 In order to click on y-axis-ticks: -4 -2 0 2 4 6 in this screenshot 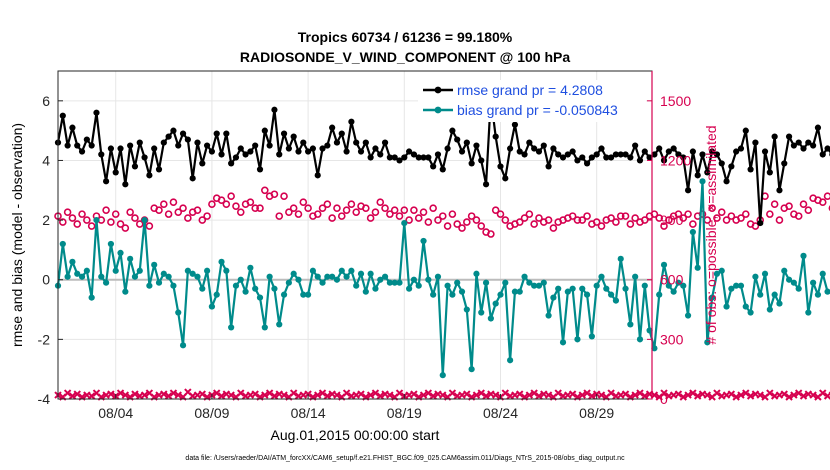, I will do `click(50, 250)`.